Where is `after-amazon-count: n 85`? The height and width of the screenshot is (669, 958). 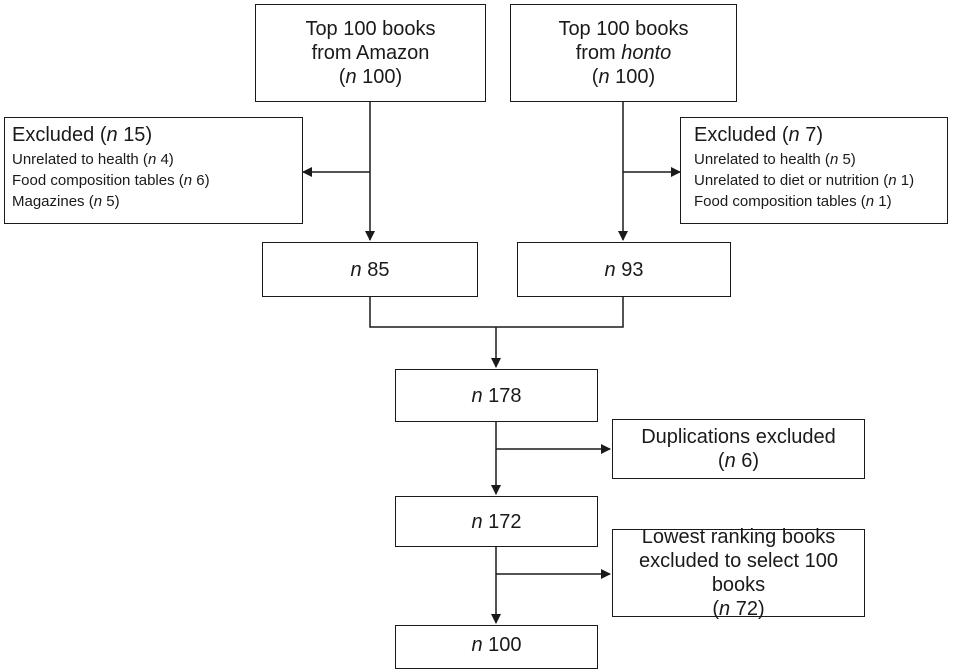
after-amazon-count: n 85 is located at coordinates (370, 269).